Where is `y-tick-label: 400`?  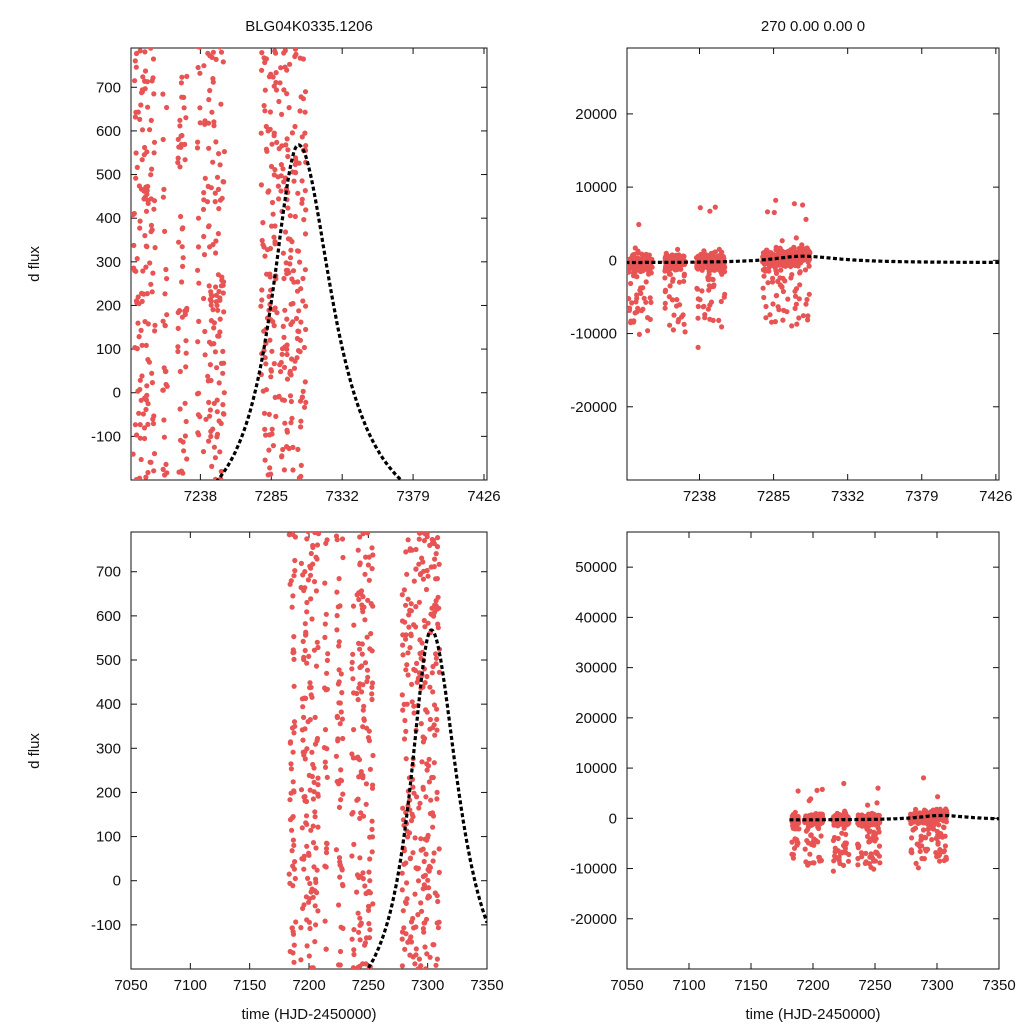 y-tick-label: 400 is located at coordinates (108, 218).